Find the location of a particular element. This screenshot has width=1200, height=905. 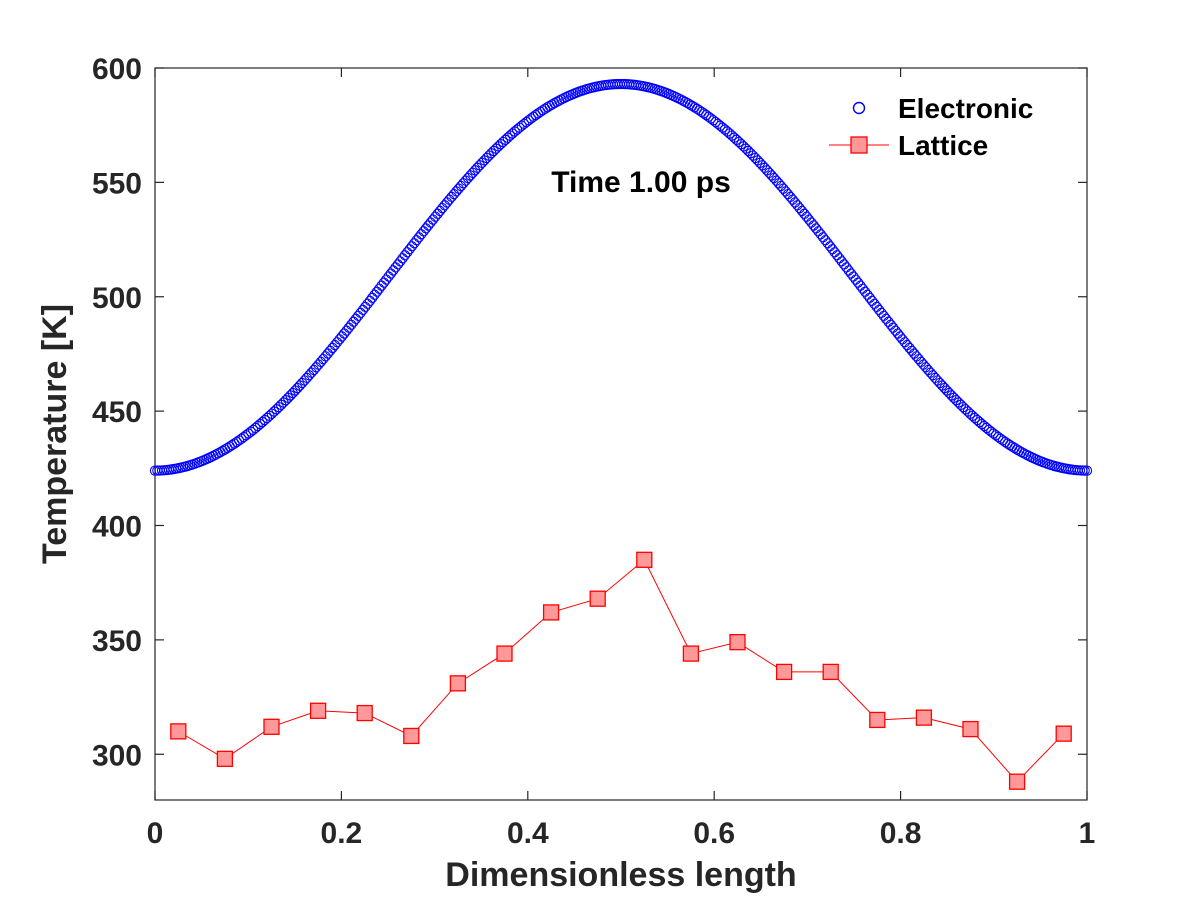

y-tick-label: 600 is located at coordinates (117, 69).